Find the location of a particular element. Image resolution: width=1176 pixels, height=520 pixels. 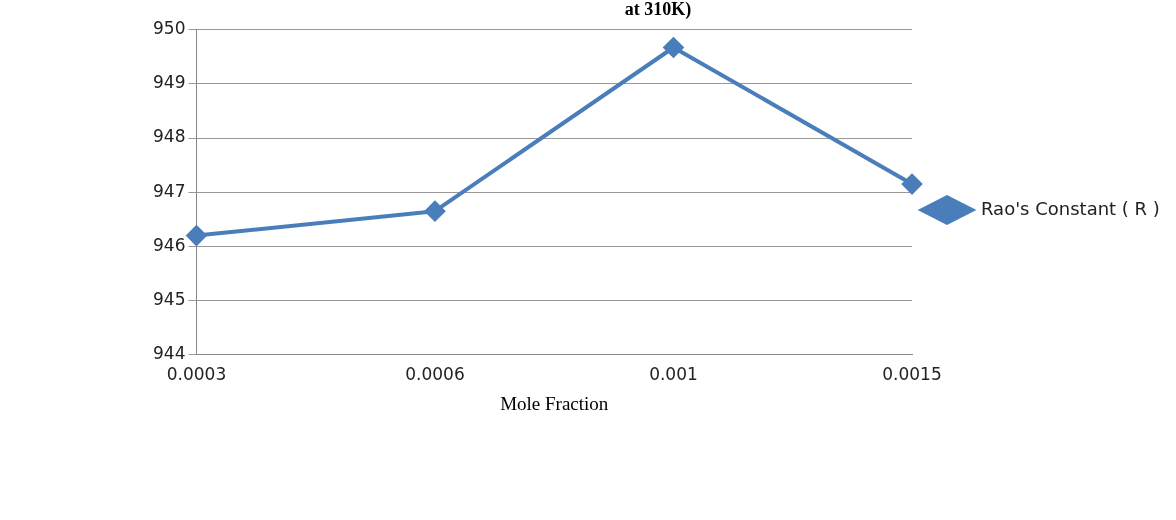

y-tick-label: 949 is located at coordinates (169, 82).